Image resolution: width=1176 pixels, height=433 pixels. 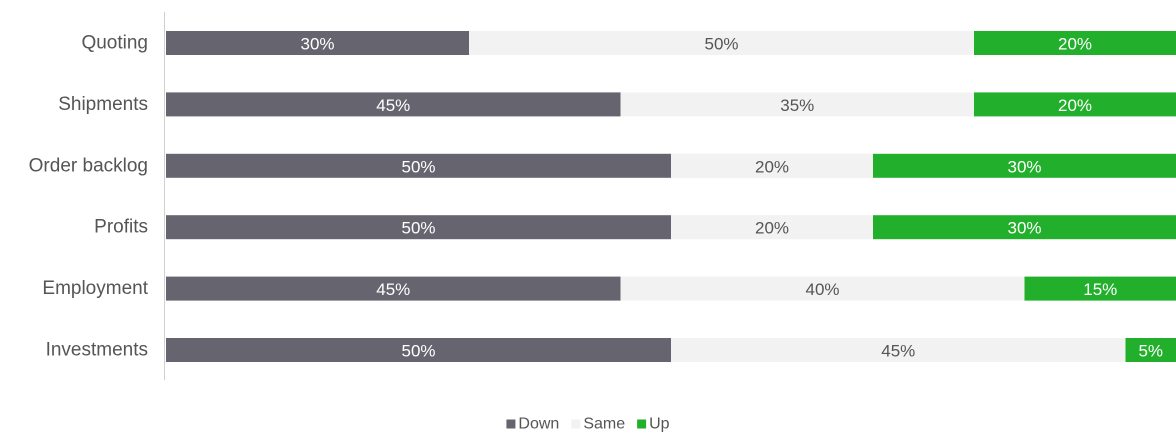 I want to click on bar-up-shipments, so click(x=1075, y=104).